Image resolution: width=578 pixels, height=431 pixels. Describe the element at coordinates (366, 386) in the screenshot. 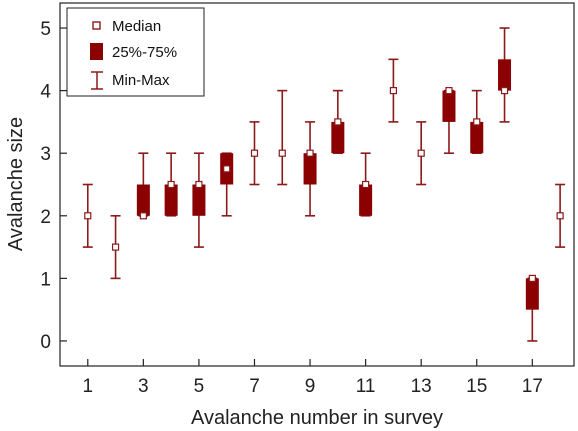

I see `x-tick-label: 11` at that location.